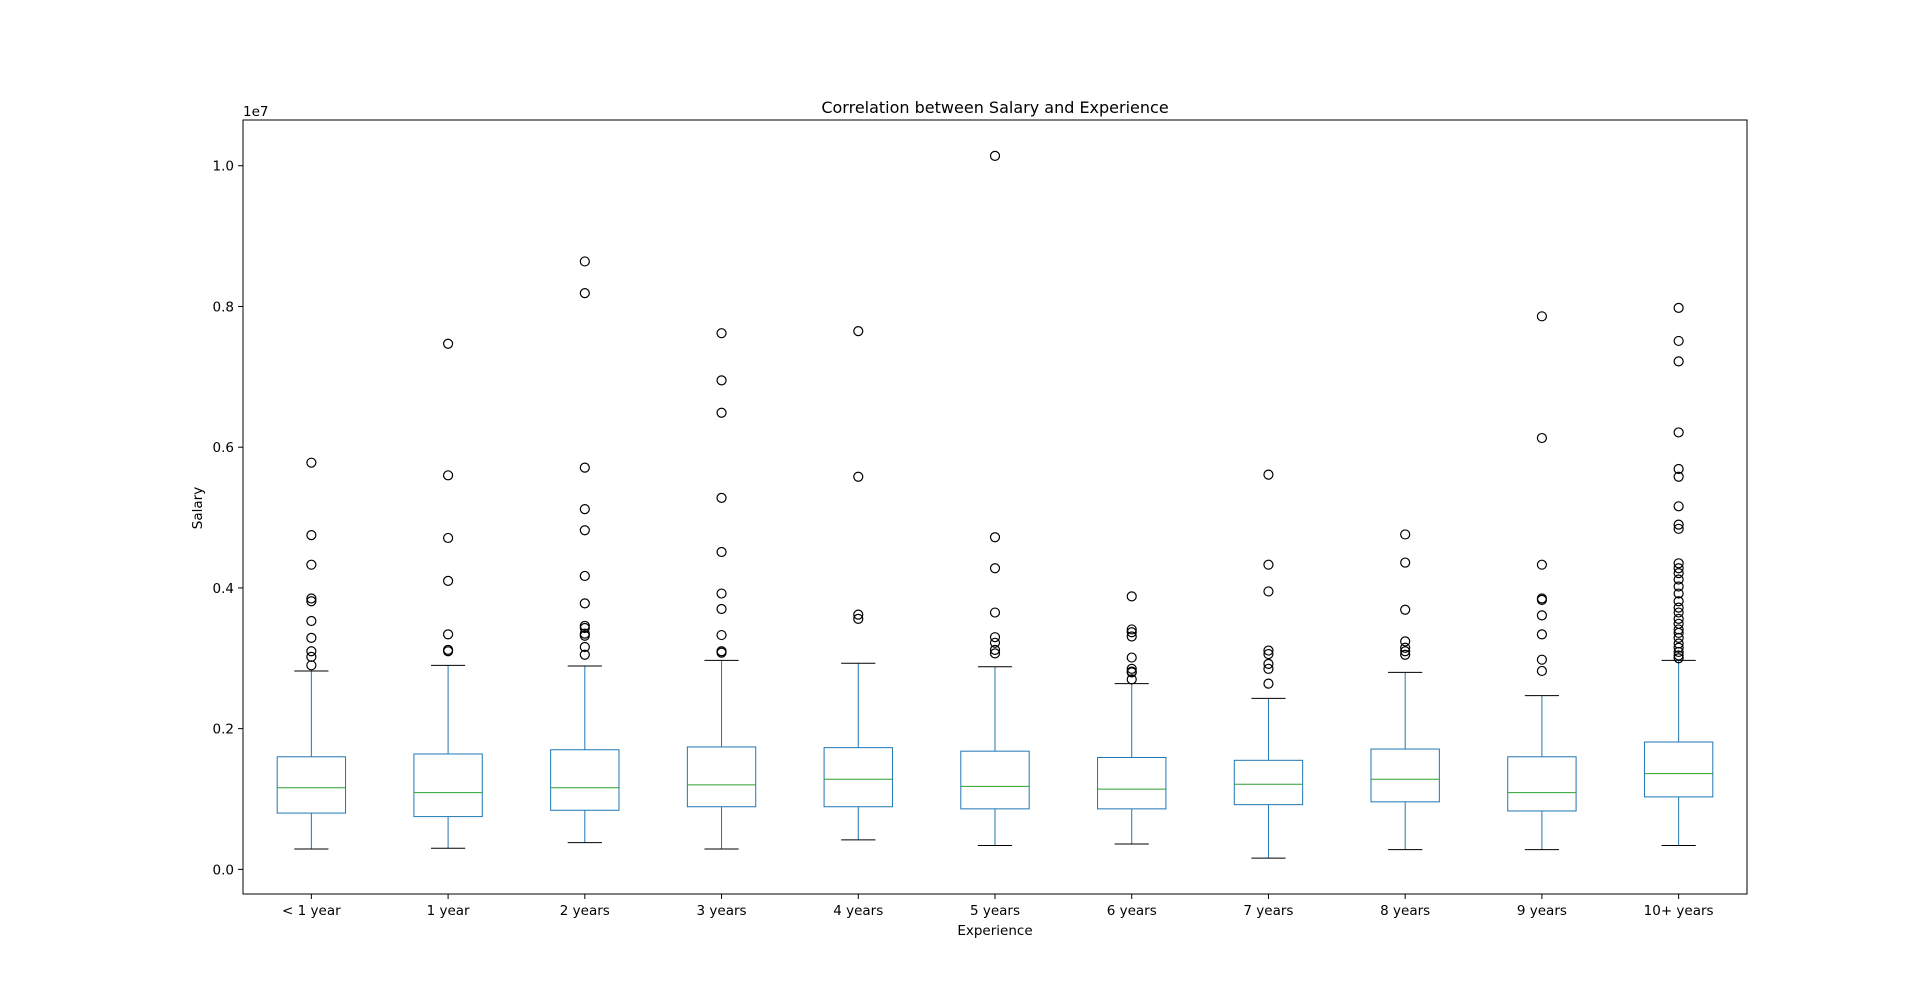  Describe the element at coordinates (223, 167) in the screenshot. I see `y-tick-label: 1.0` at that location.